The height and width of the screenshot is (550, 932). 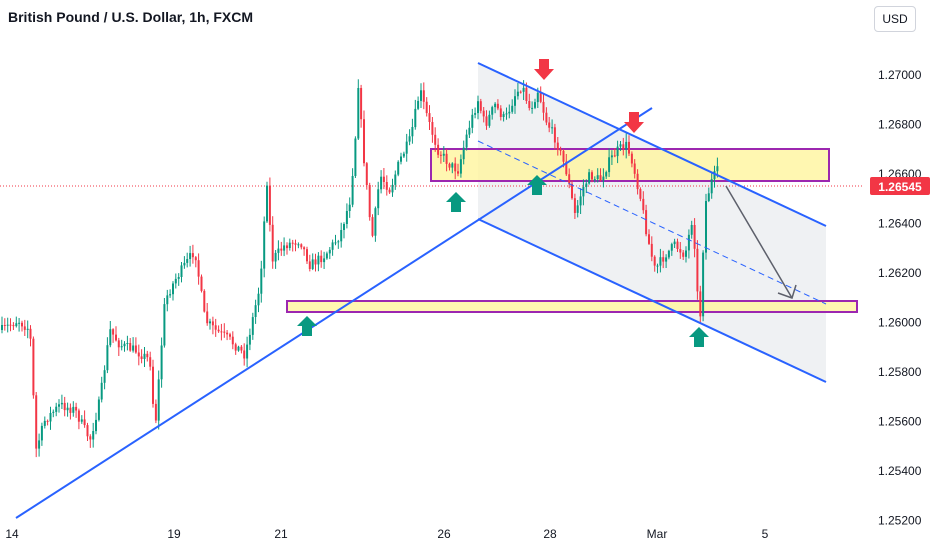 I want to click on currency-button: USD, so click(x=895, y=19).